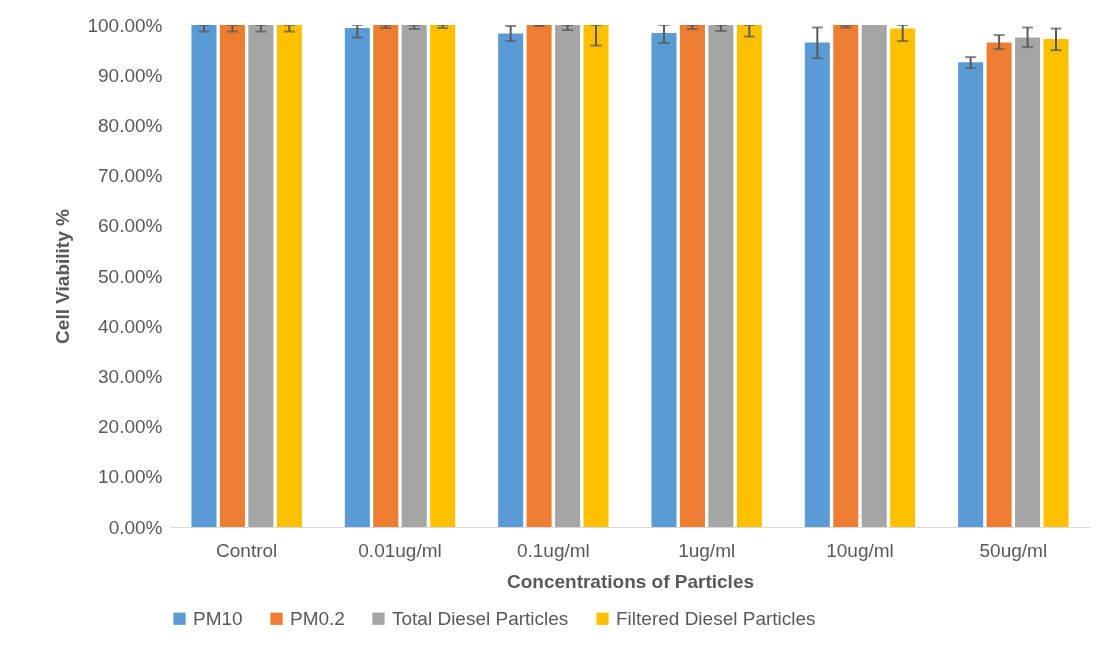 The image size is (1097, 657). I want to click on x-tick-label: 0.1ug/ml, so click(553, 550).